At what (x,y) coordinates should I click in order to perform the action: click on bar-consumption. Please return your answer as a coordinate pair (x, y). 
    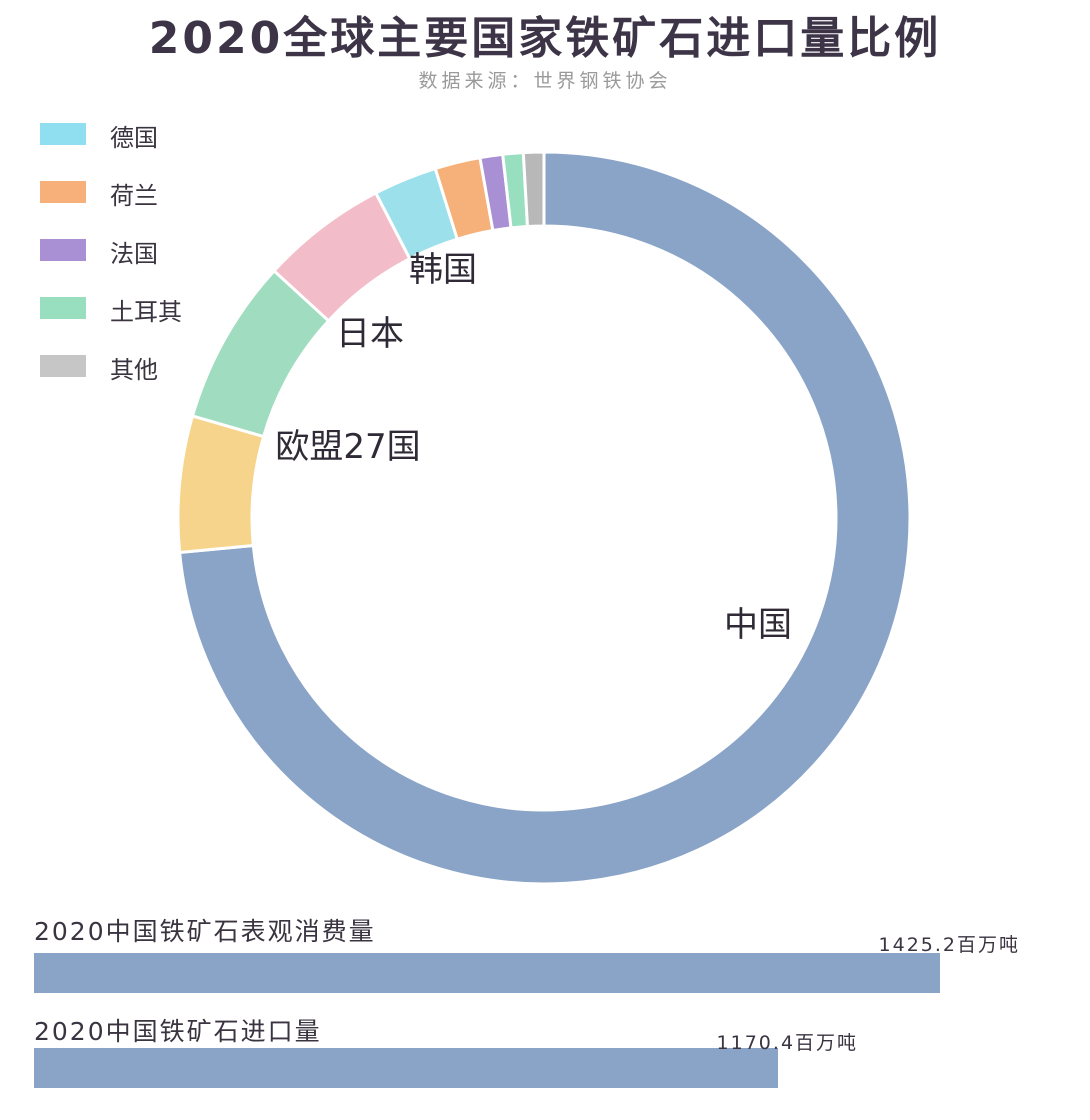
    Looking at the image, I should click on (487, 973).